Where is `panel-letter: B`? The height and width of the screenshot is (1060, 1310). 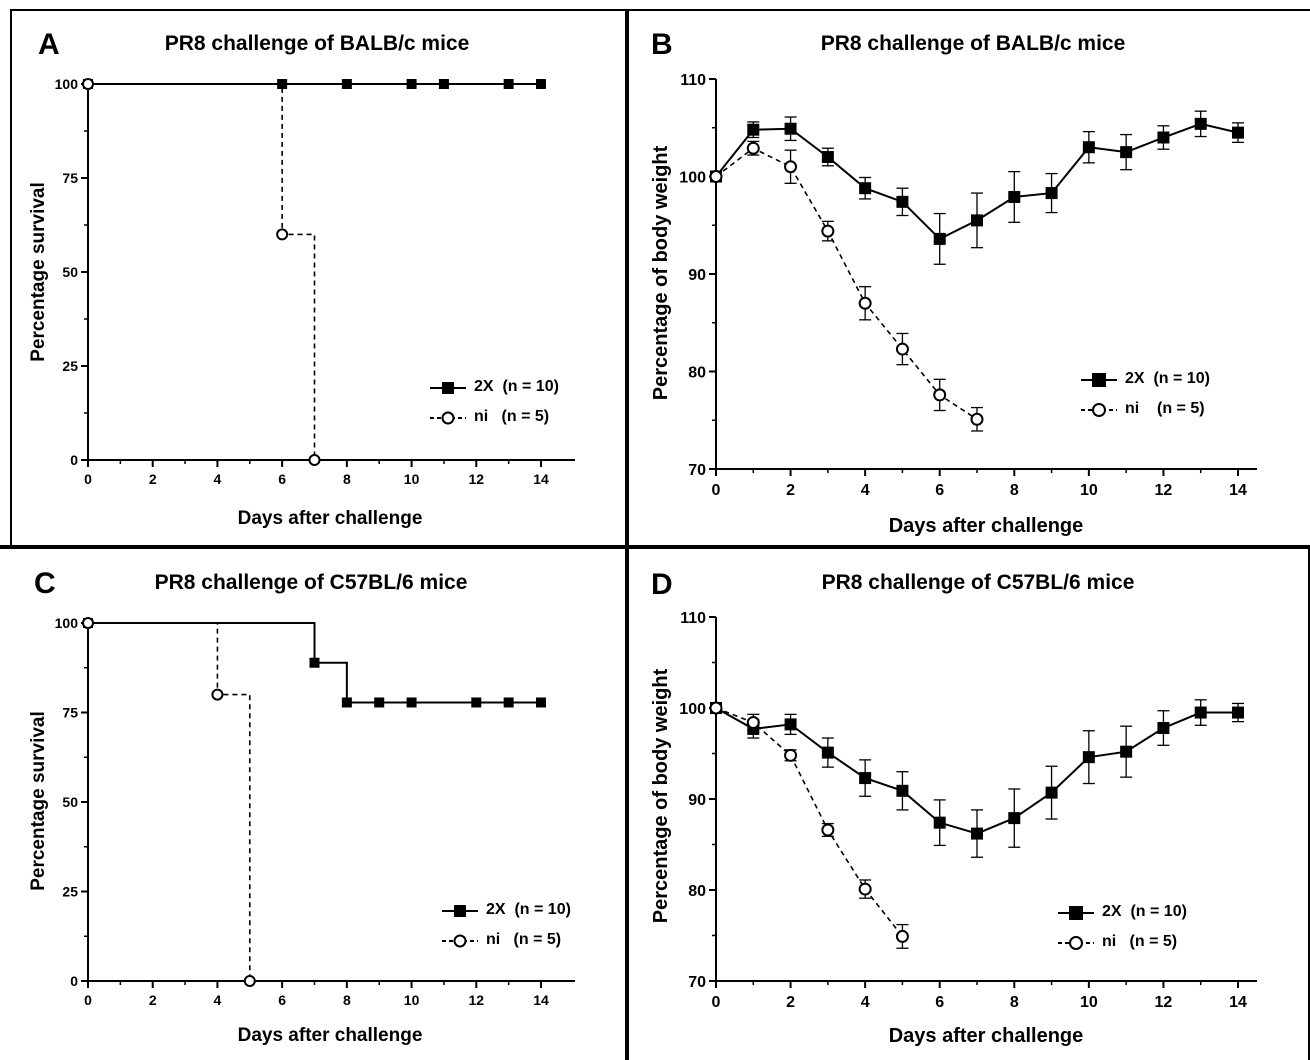
panel-letter: B is located at coordinates (662, 44).